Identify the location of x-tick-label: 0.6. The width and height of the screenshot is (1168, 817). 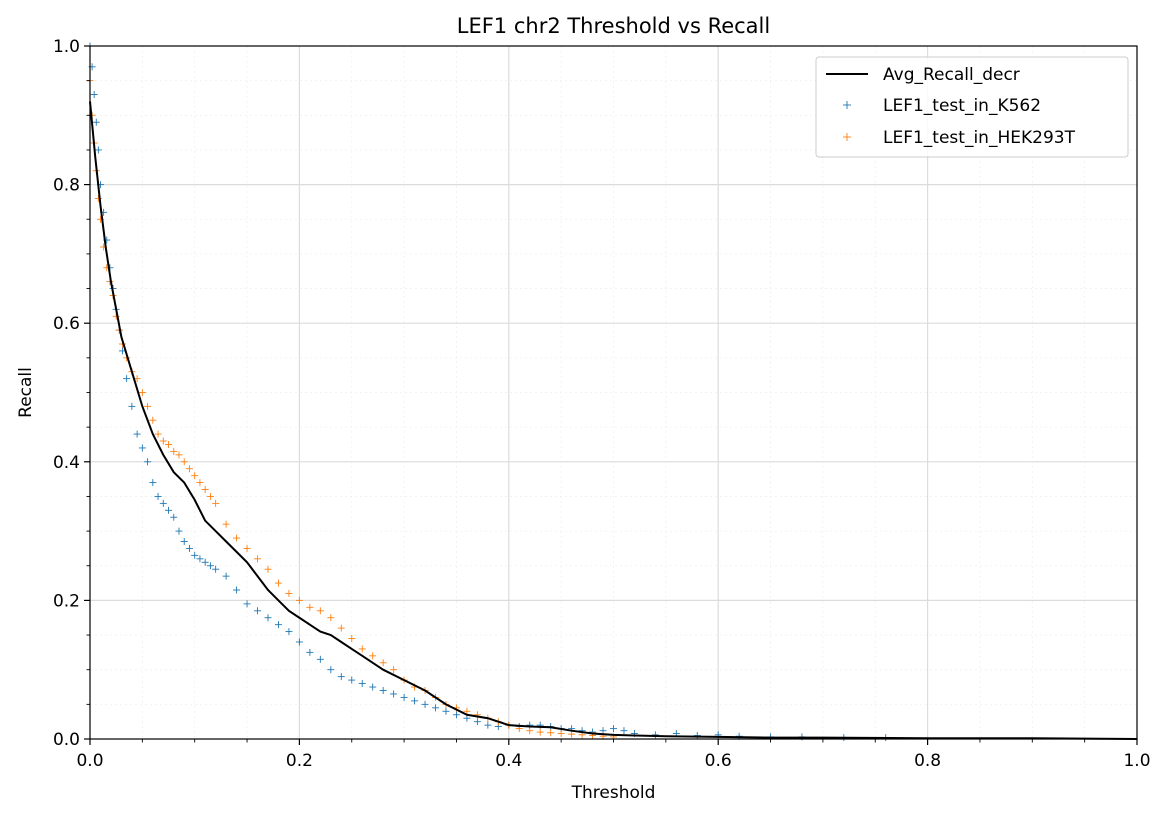
(718, 761).